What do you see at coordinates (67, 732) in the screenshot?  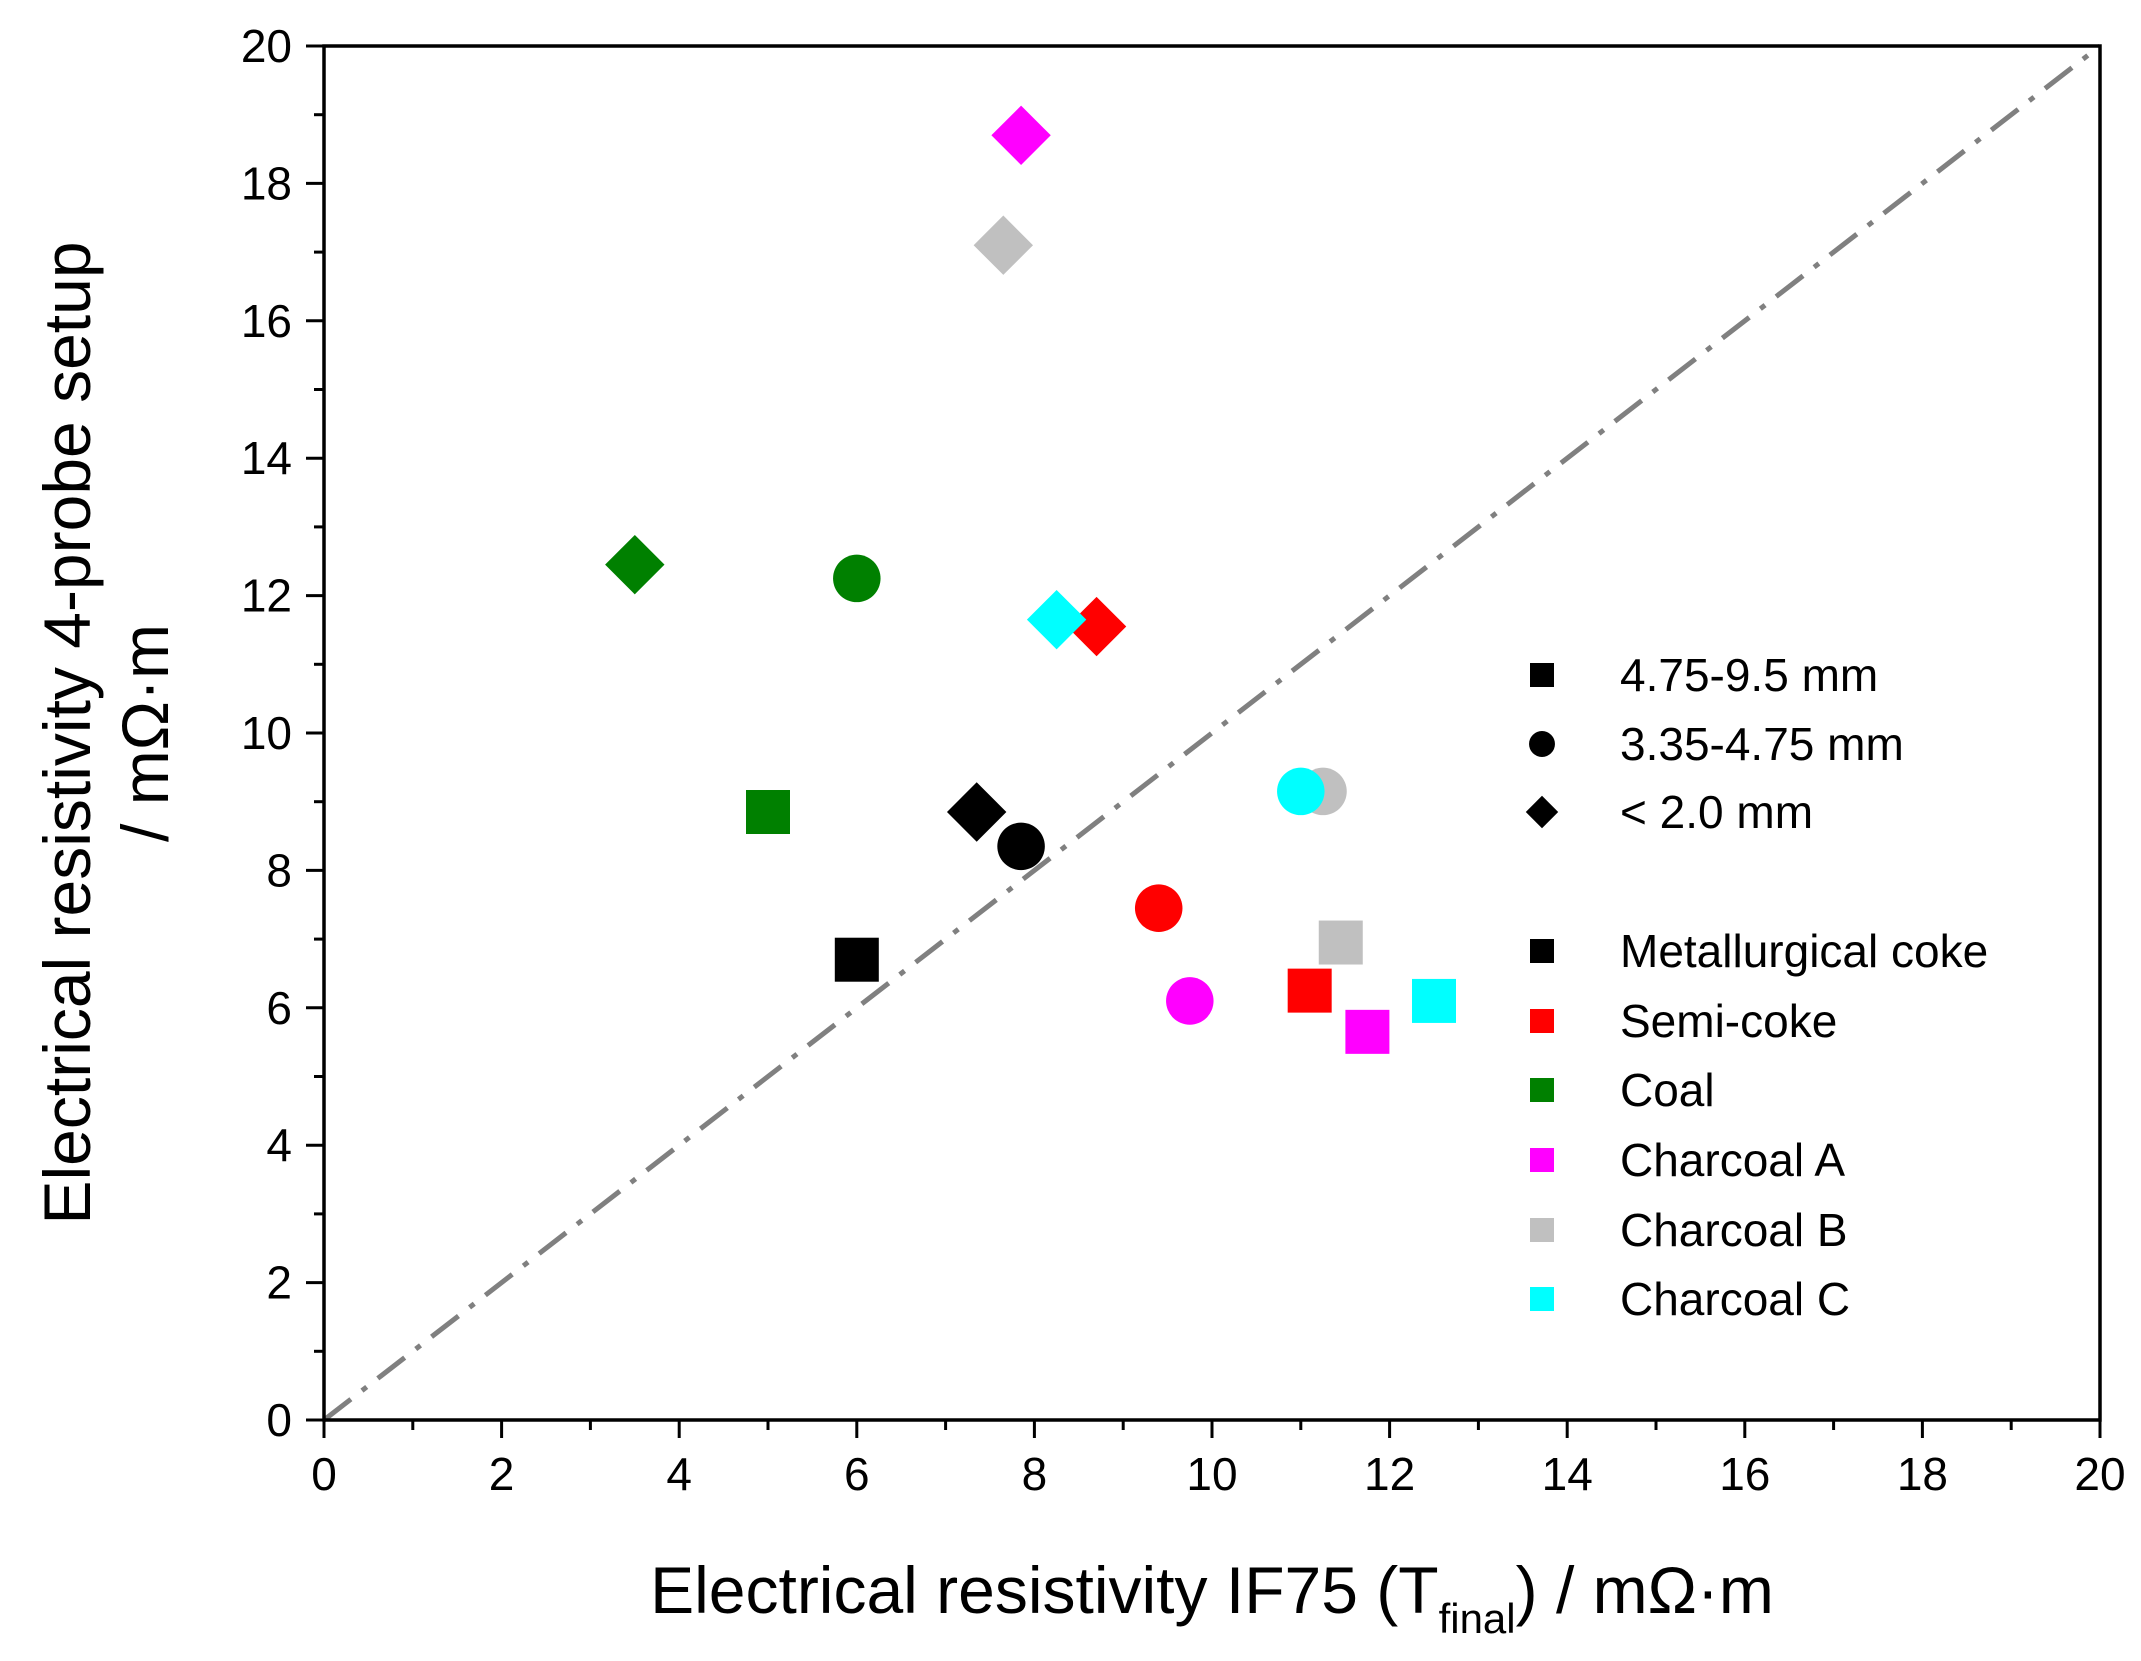 I see `y-axis-title-line1: Electrical resistivity 4-probe setup` at bounding box center [67, 732].